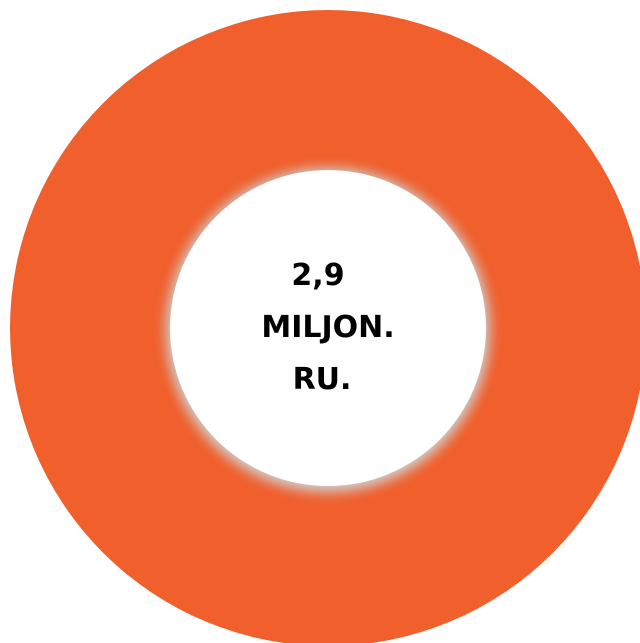 This screenshot has height=643, width=640. I want to click on center-value: 2,9, so click(318, 275).